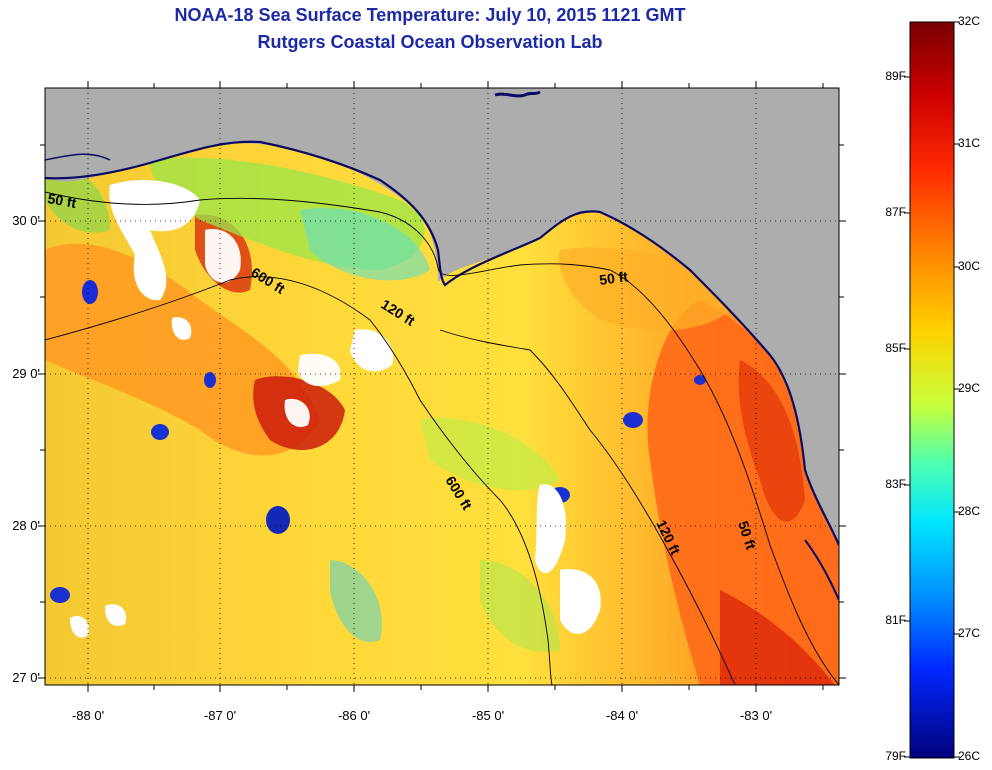  What do you see at coordinates (154, 240) in the screenshot?
I see `cloud-patch` at bounding box center [154, 240].